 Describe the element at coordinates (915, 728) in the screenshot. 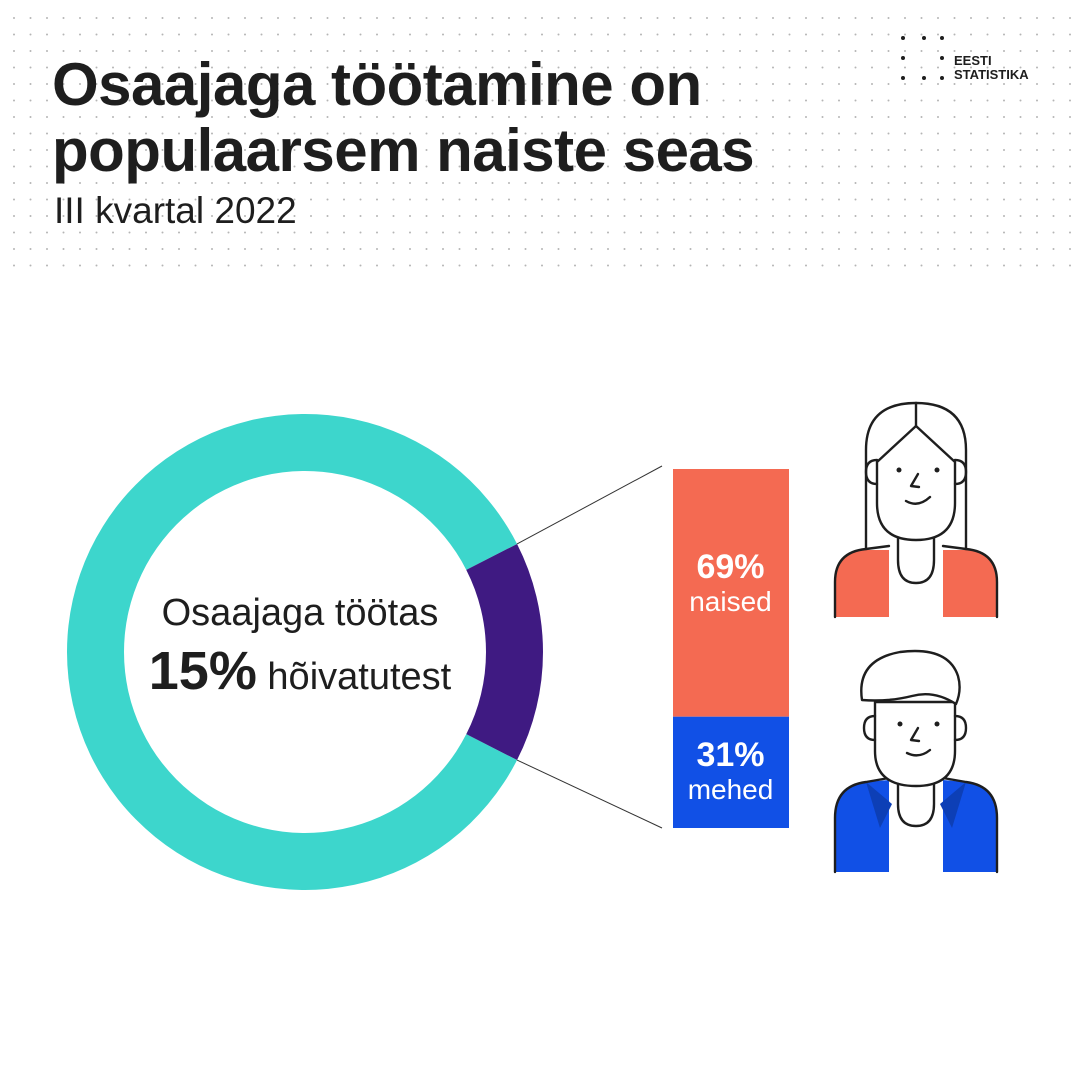

I see `man-ears` at that location.